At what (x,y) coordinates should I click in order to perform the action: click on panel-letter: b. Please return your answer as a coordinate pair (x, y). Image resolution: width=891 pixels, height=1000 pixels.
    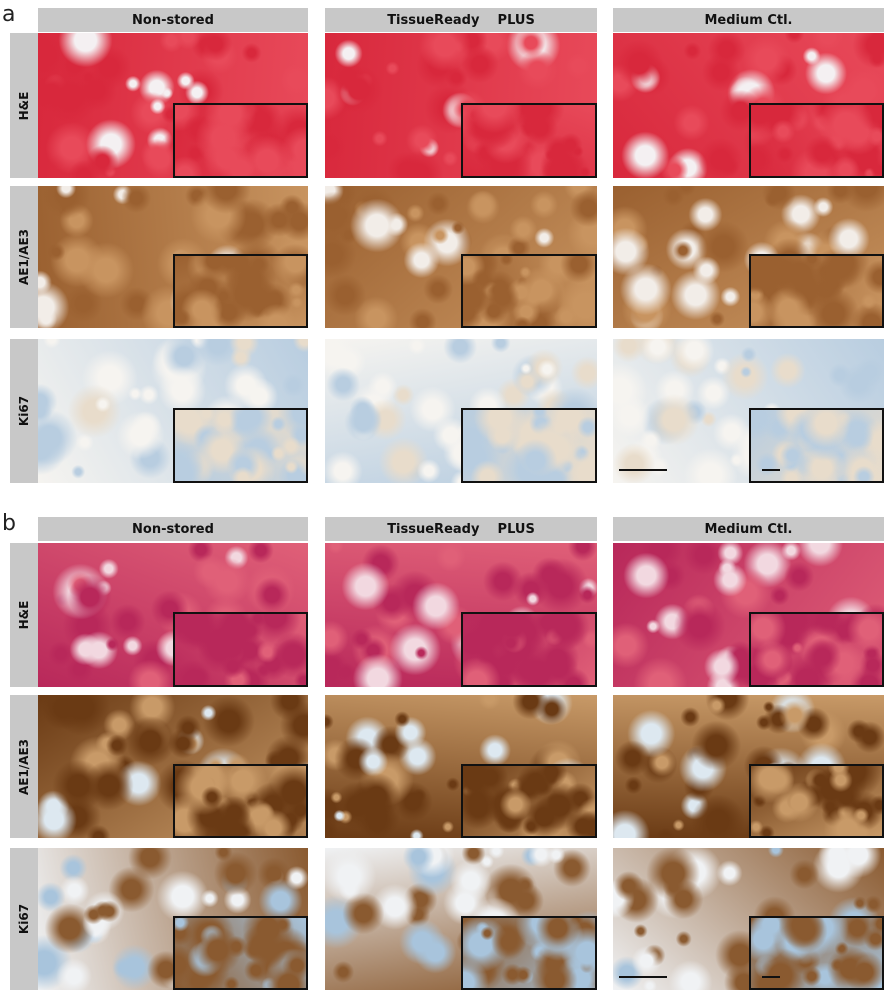
    Looking at the image, I should click on (9, 523).